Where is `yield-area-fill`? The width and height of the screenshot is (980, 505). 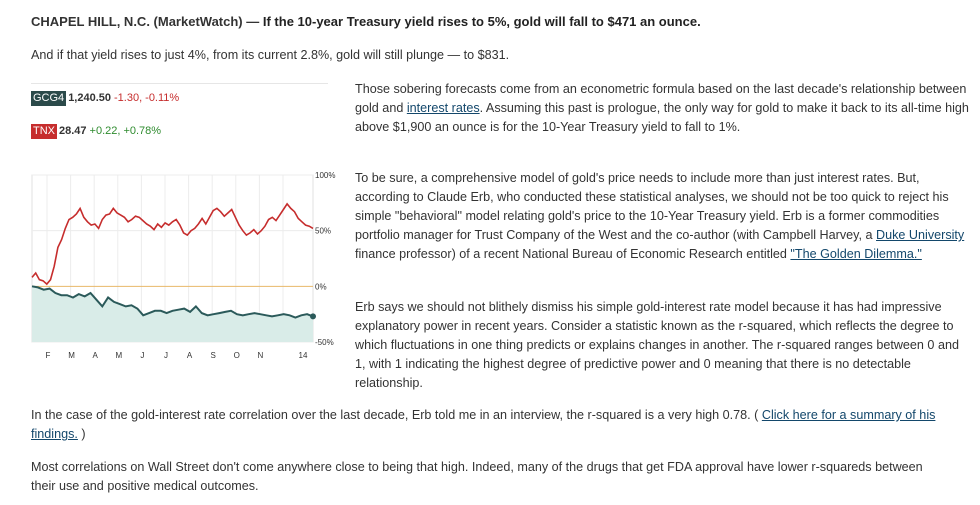
yield-area-fill is located at coordinates (172, 314).